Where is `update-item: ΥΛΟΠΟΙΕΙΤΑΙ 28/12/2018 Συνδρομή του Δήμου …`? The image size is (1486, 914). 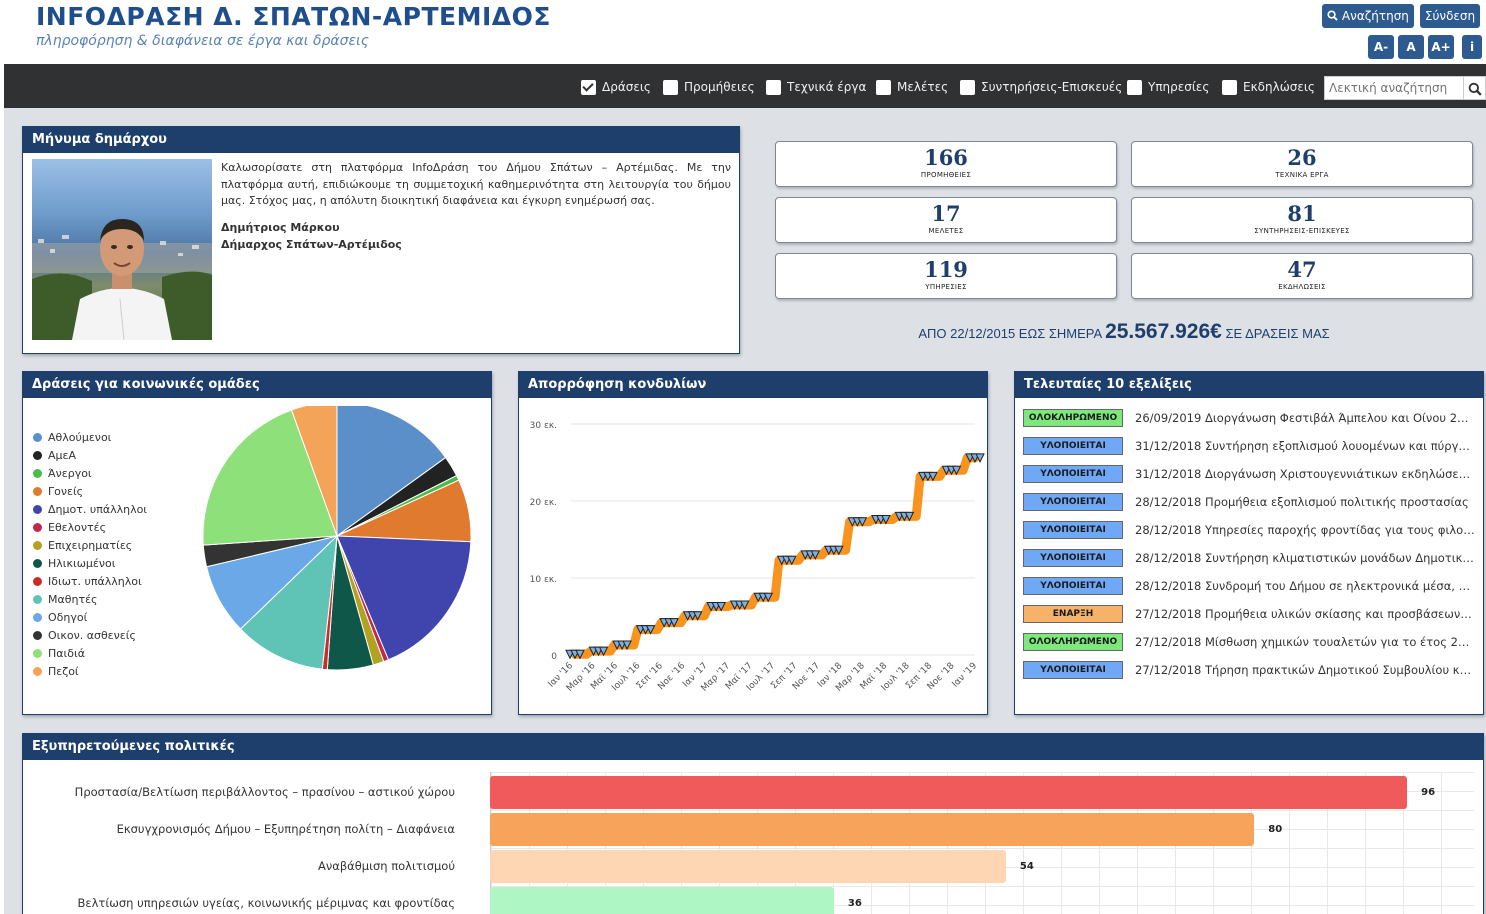
update-item: ΥΛΟΠΟΙΕΙΤΑΙ 28/12/2018 Συνδρομή του Δήμου … is located at coordinates (1249, 586).